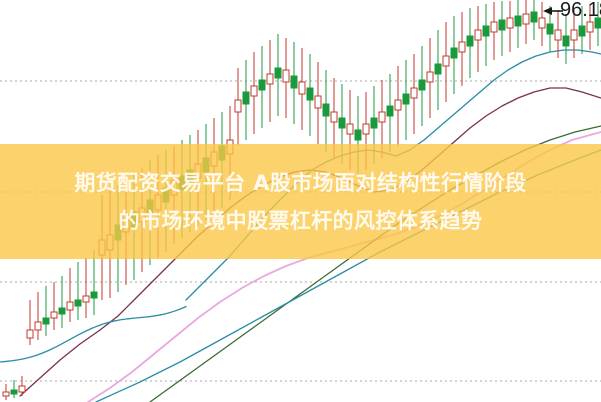  What do you see at coordinates (580, 10) in the screenshot?
I see `price-label: 96.18` at bounding box center [580, 10].